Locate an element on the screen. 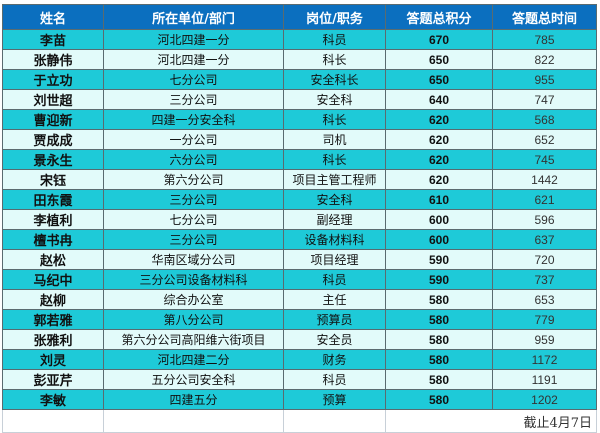 The image size is (600, 433). name-cell: 贾成成 is located at coordinates (53, 139).